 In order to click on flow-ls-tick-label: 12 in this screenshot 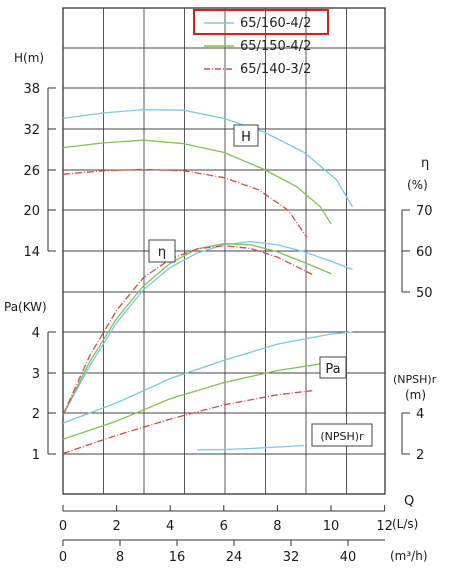, I will do `click(384, 526)`.